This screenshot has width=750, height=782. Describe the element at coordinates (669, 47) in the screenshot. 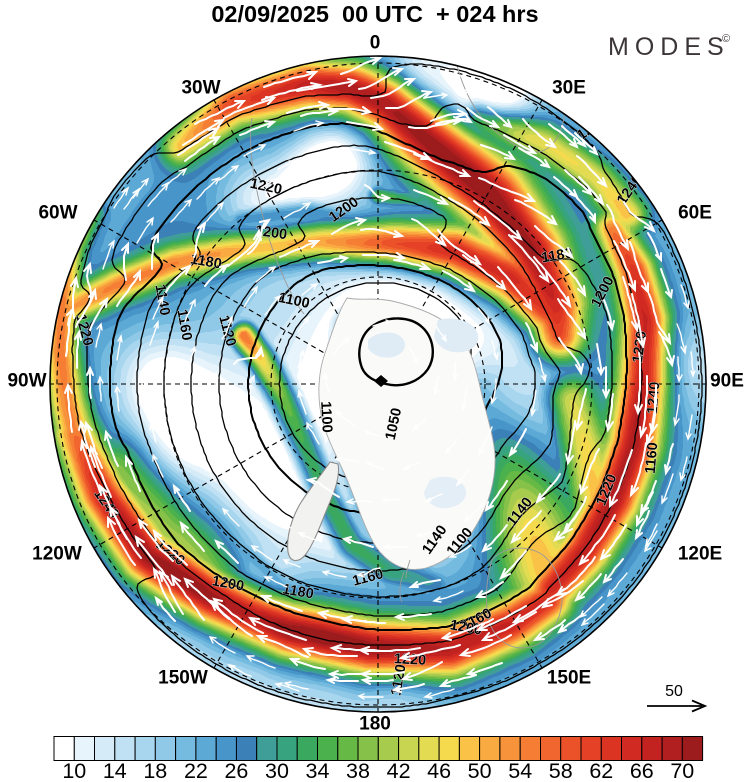

I see `svg-text: MODES` at that location.